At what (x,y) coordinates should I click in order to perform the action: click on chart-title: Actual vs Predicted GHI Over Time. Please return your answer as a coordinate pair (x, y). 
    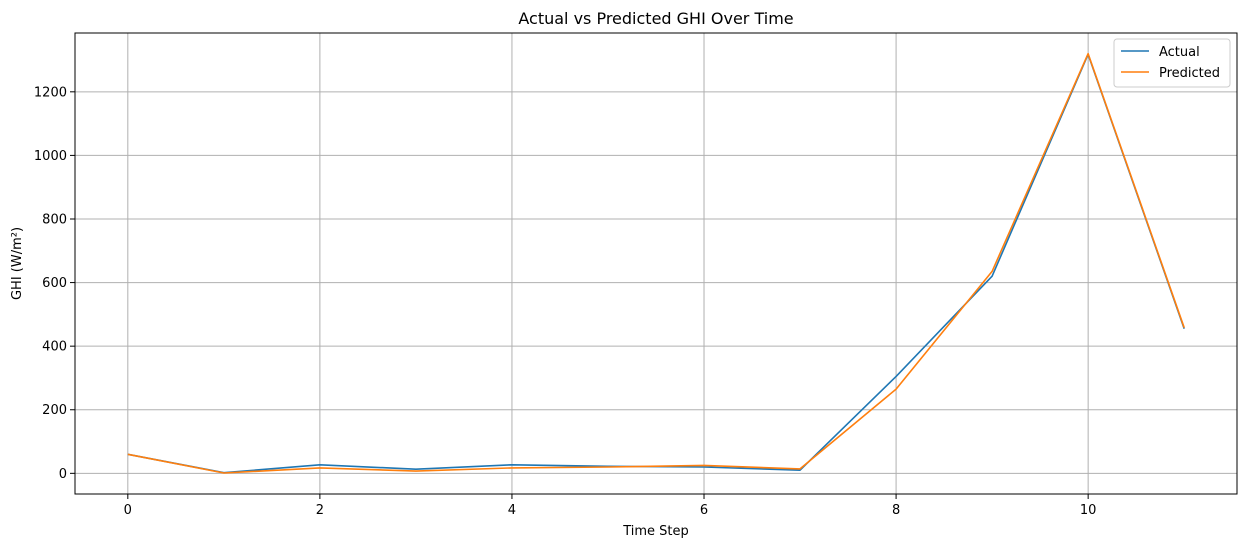
    Looking at the image, I should click on (655, 18).